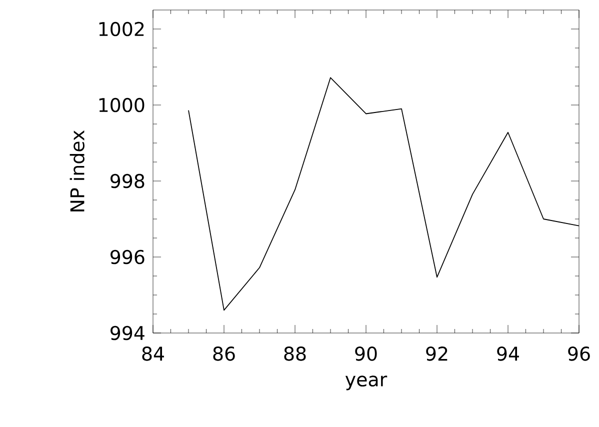 The width and height of the screenshot is (599, 427). What do you see at coordinates (295, 353) in the screenshot?
I see `x-tick-label: 88` at bounding box center [295, 353].